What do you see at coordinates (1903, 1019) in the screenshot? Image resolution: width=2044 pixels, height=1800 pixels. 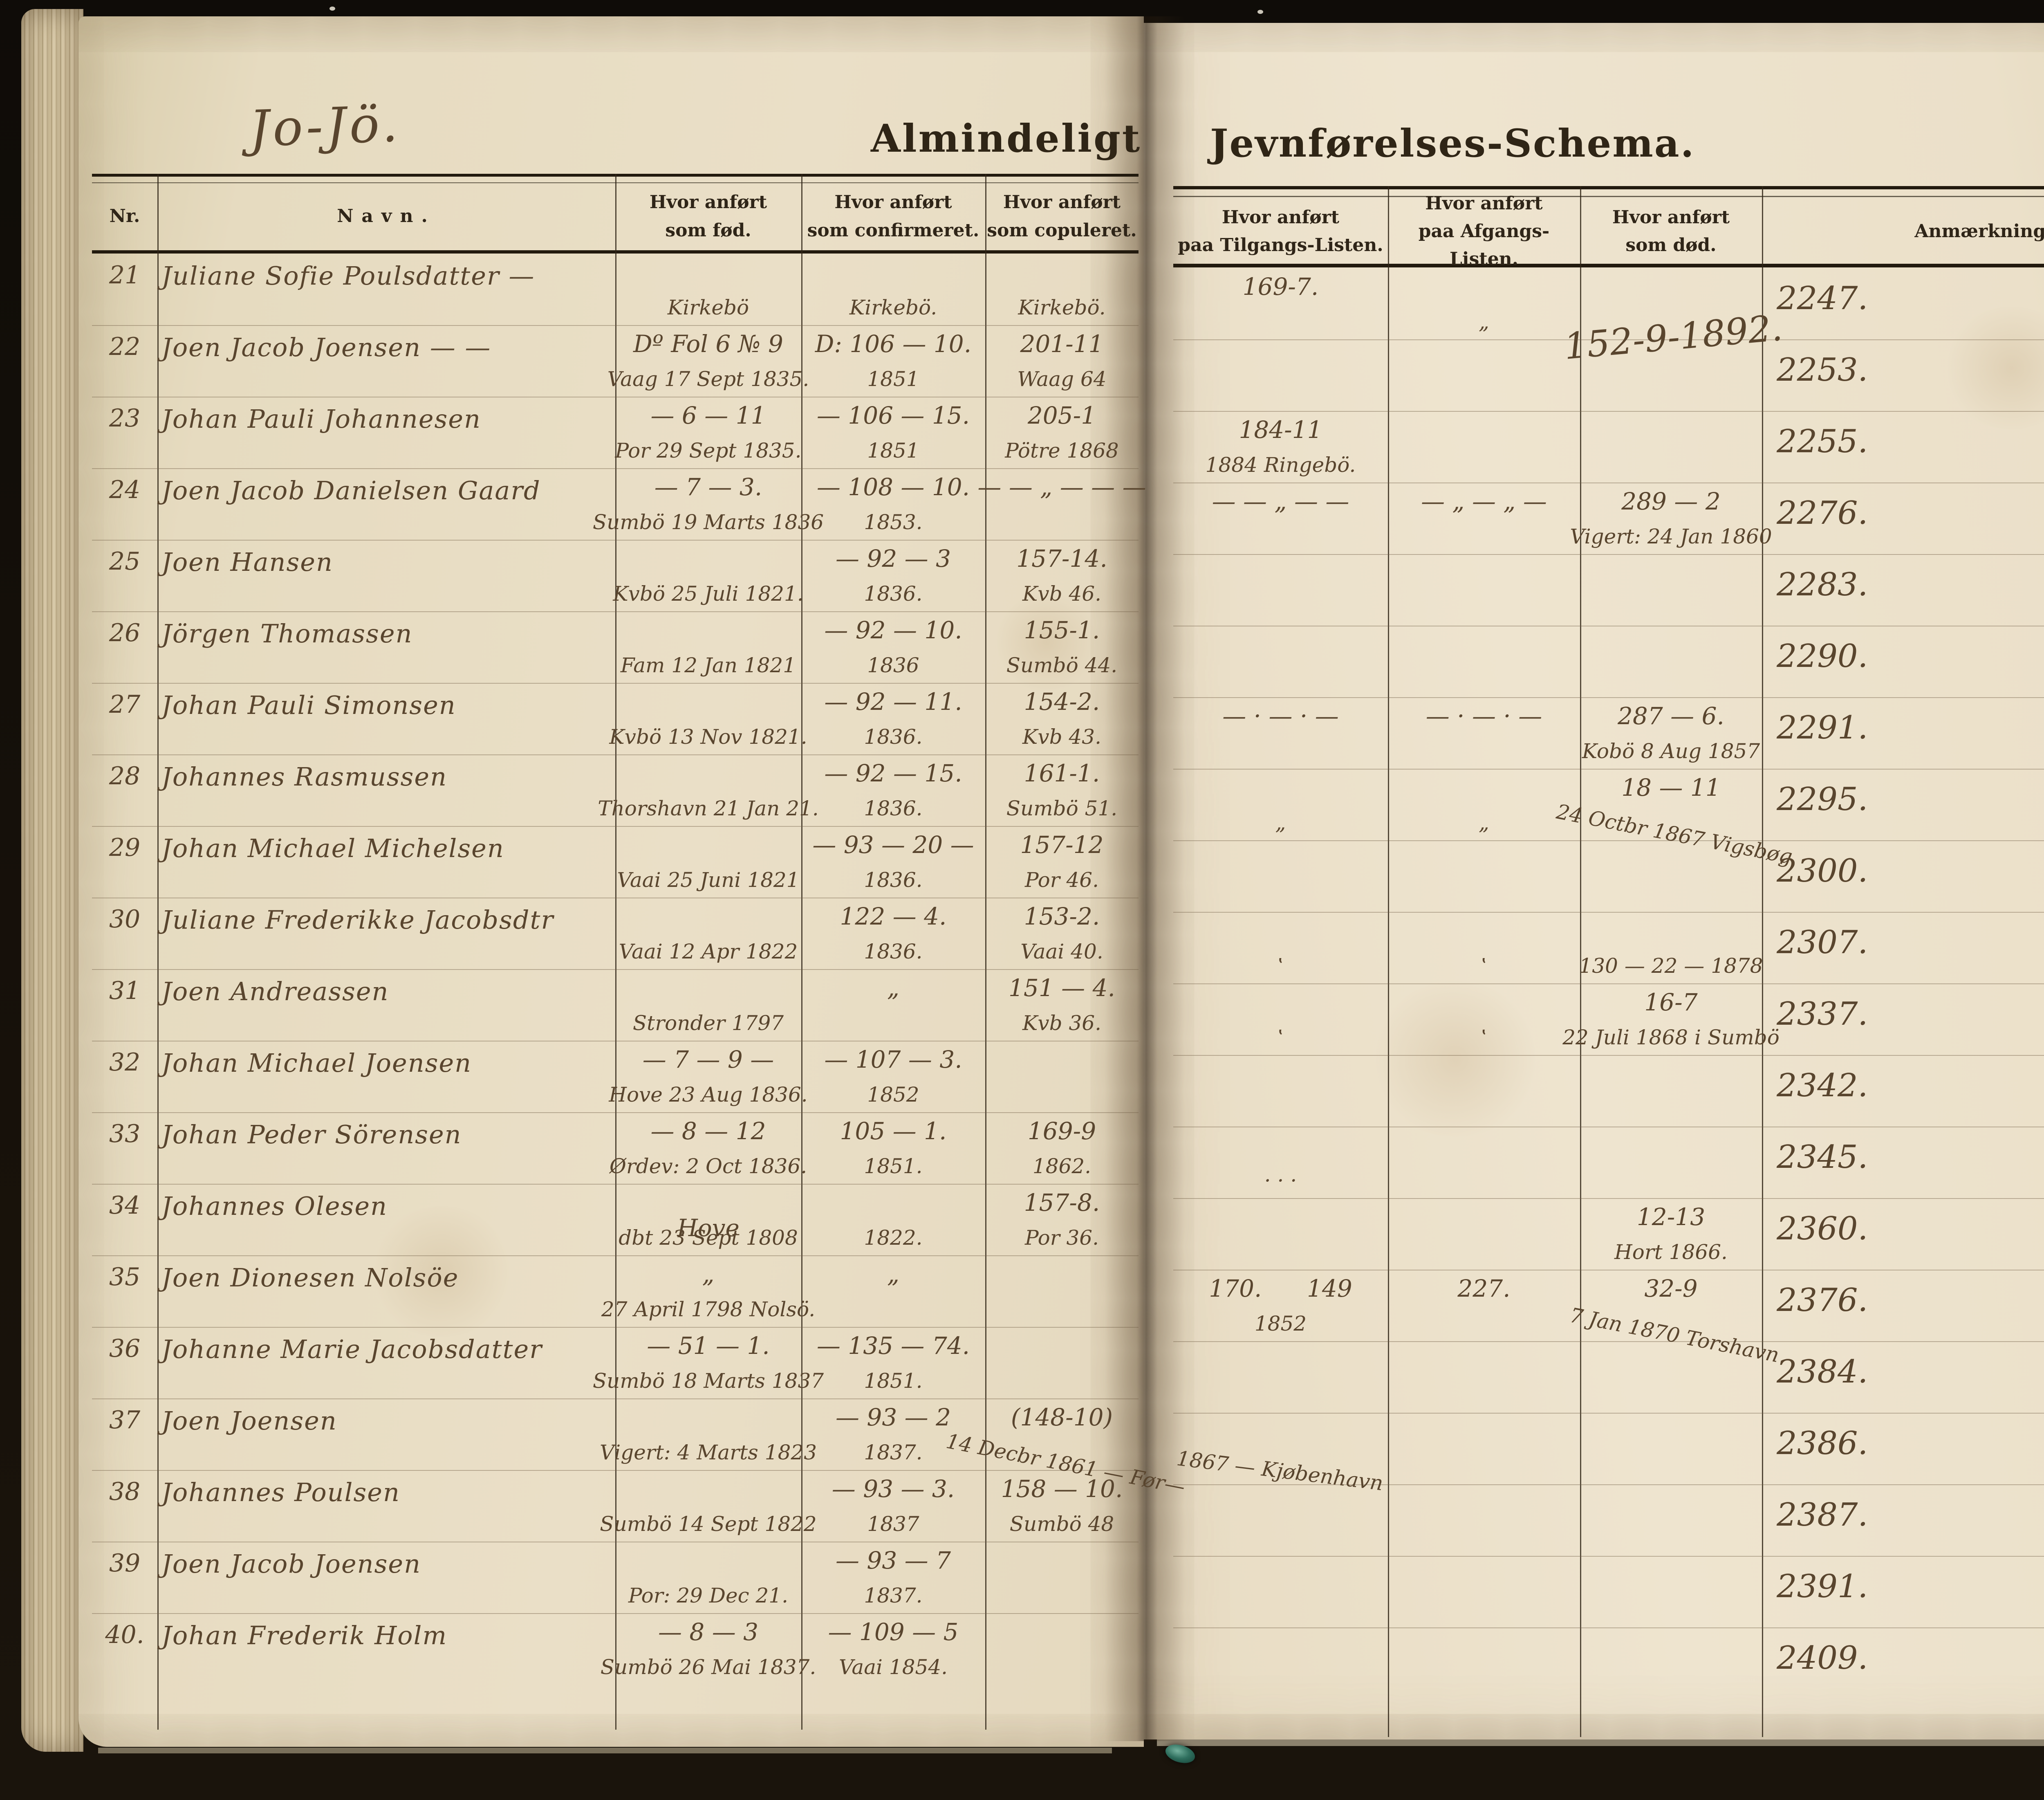 I see `cell-anm: 2337.` at bounding box center [1903, 1019].